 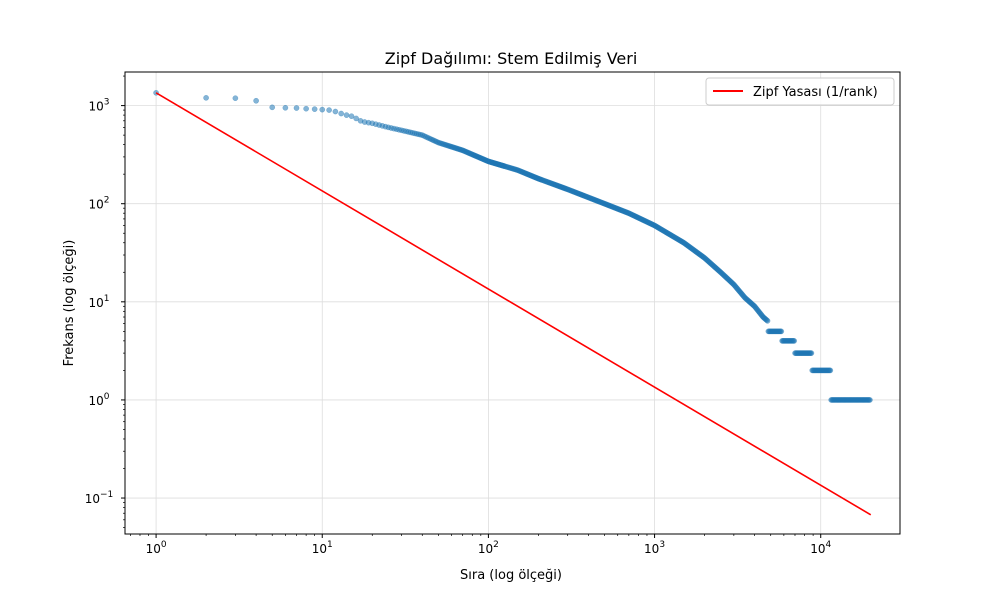 I want to click on y-tick-exponent: 2, so click(x=107, y=201).